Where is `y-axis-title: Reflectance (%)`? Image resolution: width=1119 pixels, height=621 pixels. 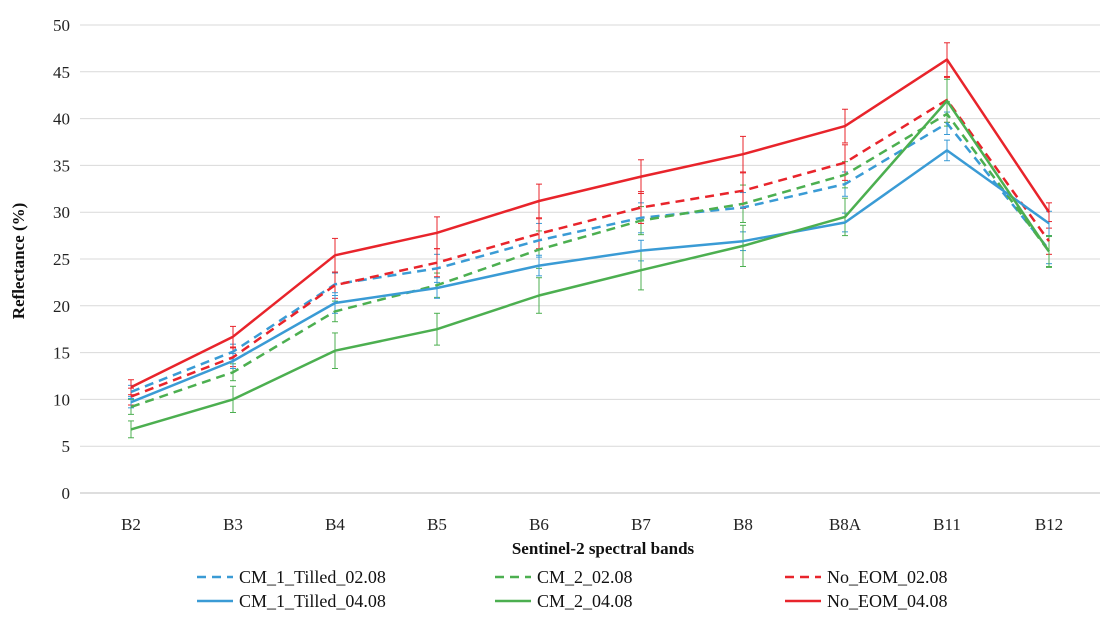
y-axis-title: Reflectance (%) is located at coordinates (18, 261).